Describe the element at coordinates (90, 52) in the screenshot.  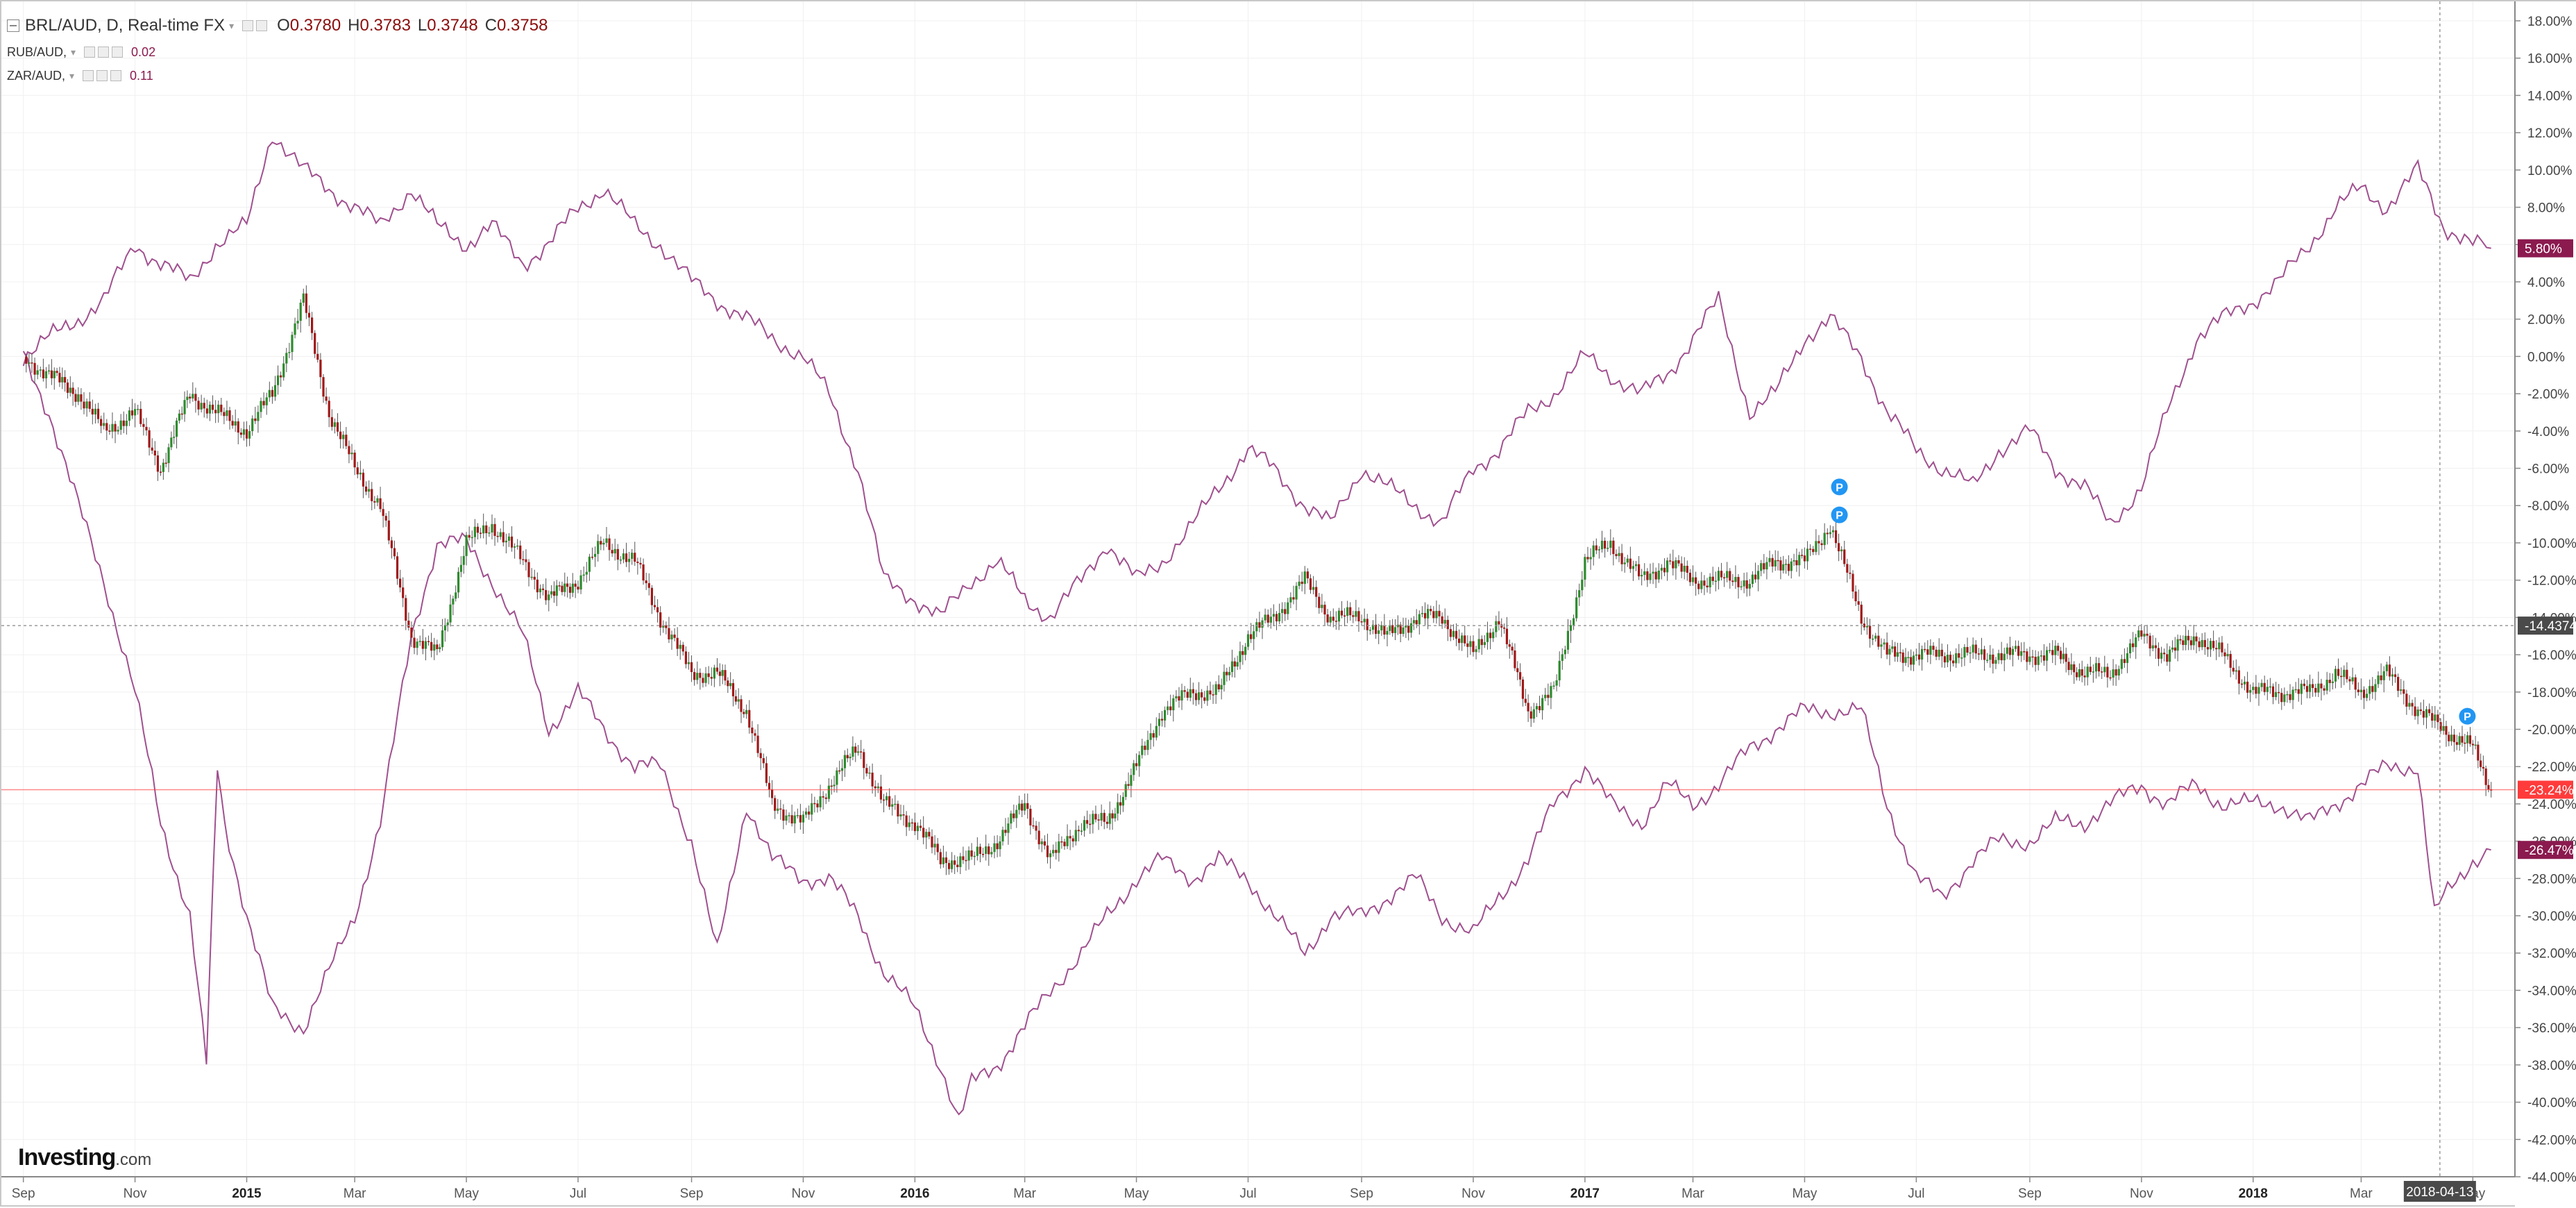
I see `settings-icon` at that location.